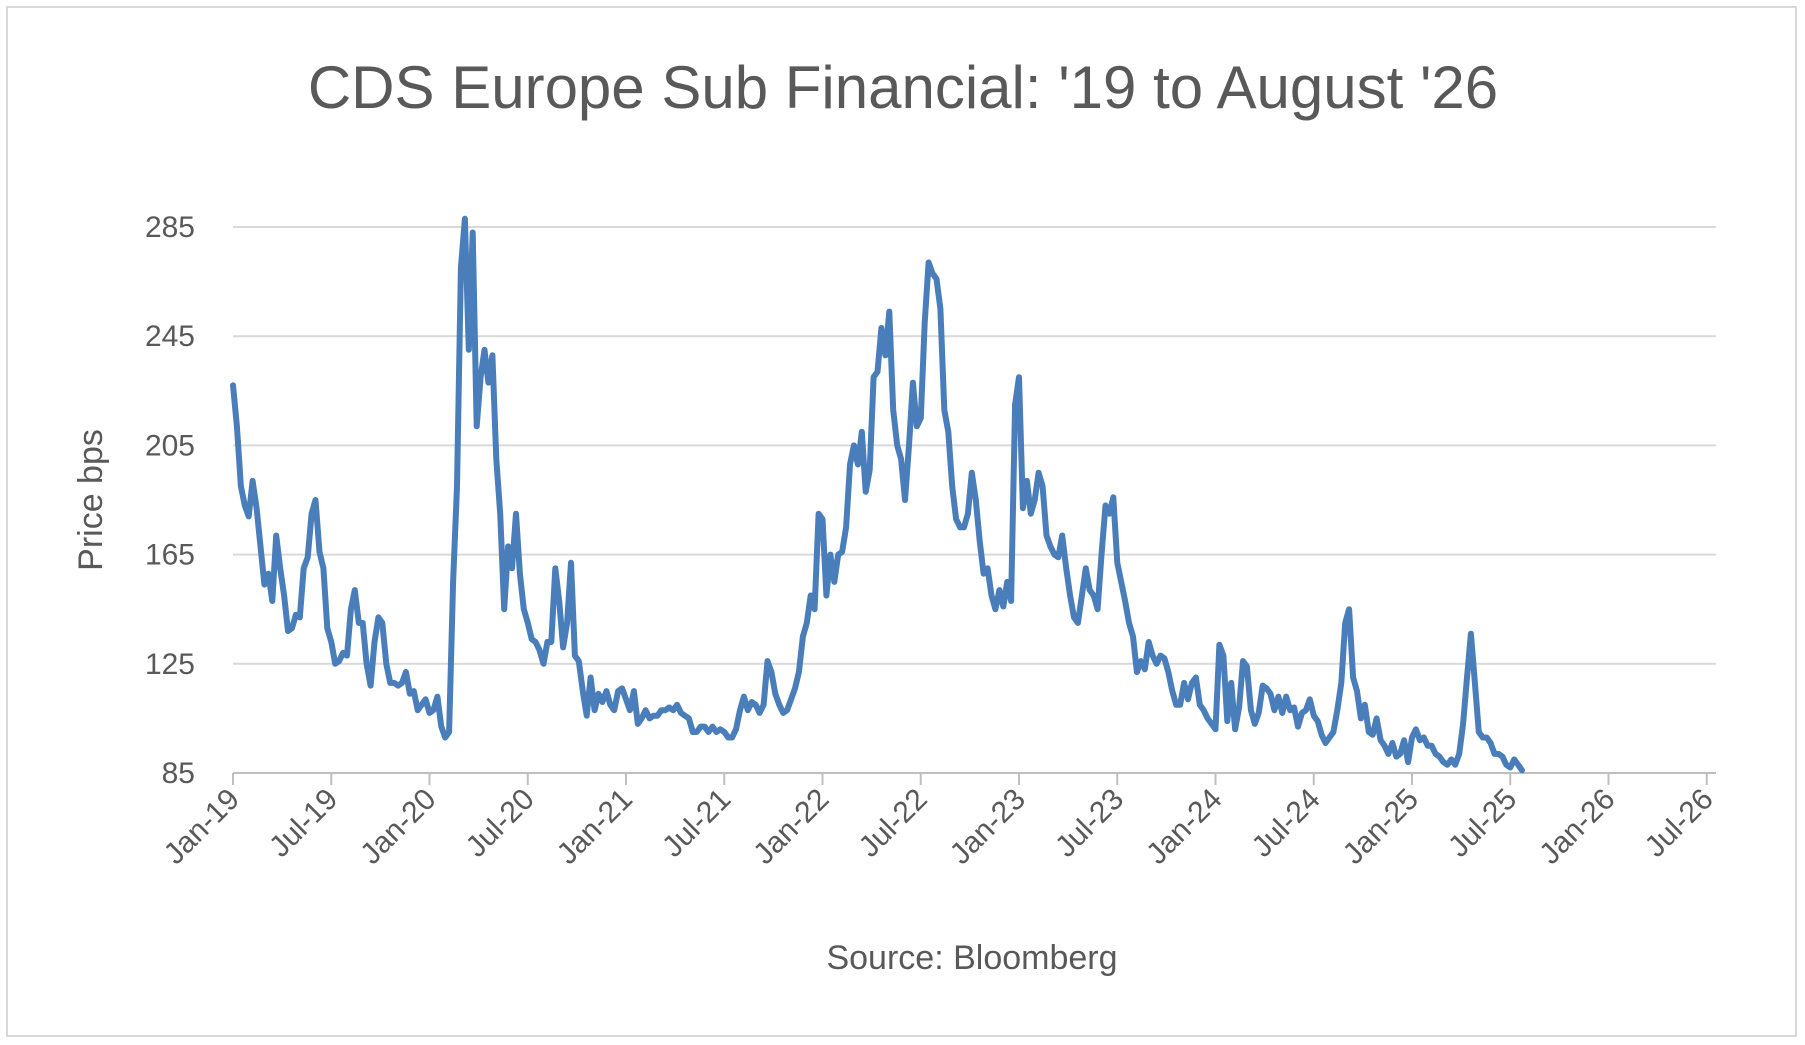  I want to click on y-tick-label: 125, so click(170, 664).